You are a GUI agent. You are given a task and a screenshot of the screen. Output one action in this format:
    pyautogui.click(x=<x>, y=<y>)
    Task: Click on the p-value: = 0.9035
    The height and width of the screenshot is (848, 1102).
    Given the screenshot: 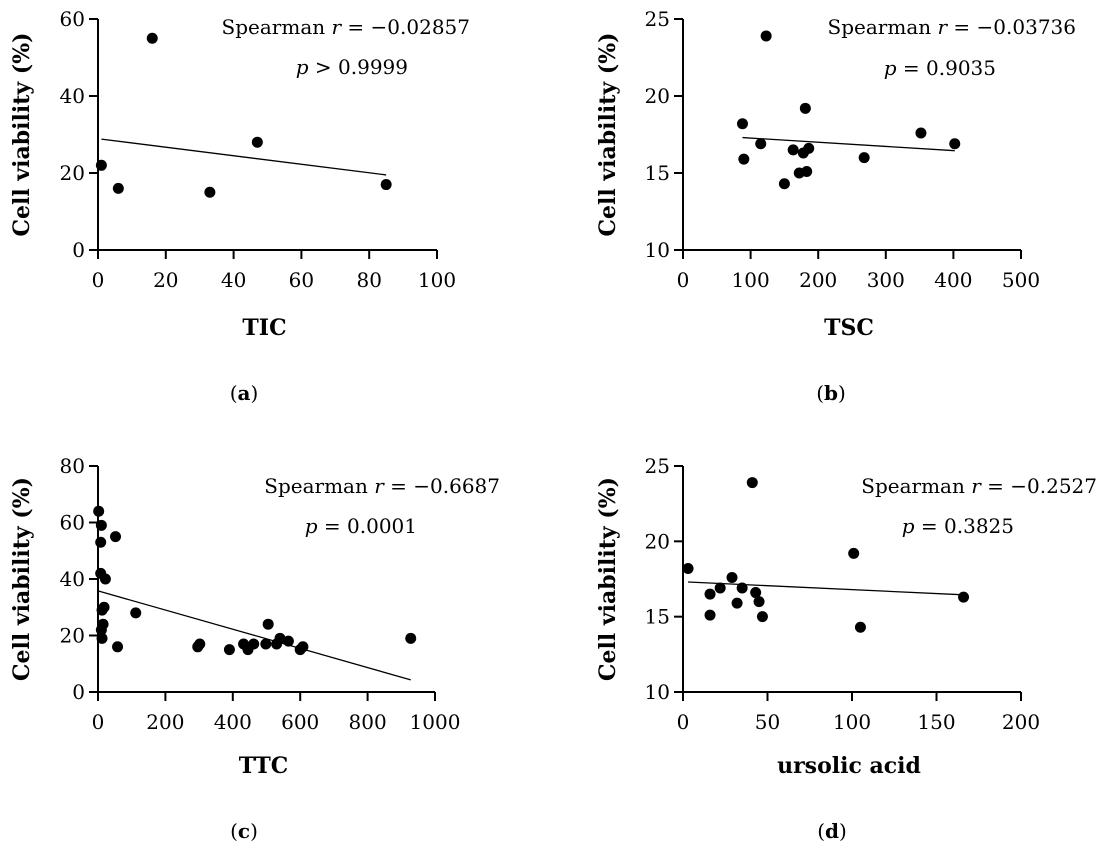 What is the action you would take?
    pyautogui.click(x=946, y=68)
    